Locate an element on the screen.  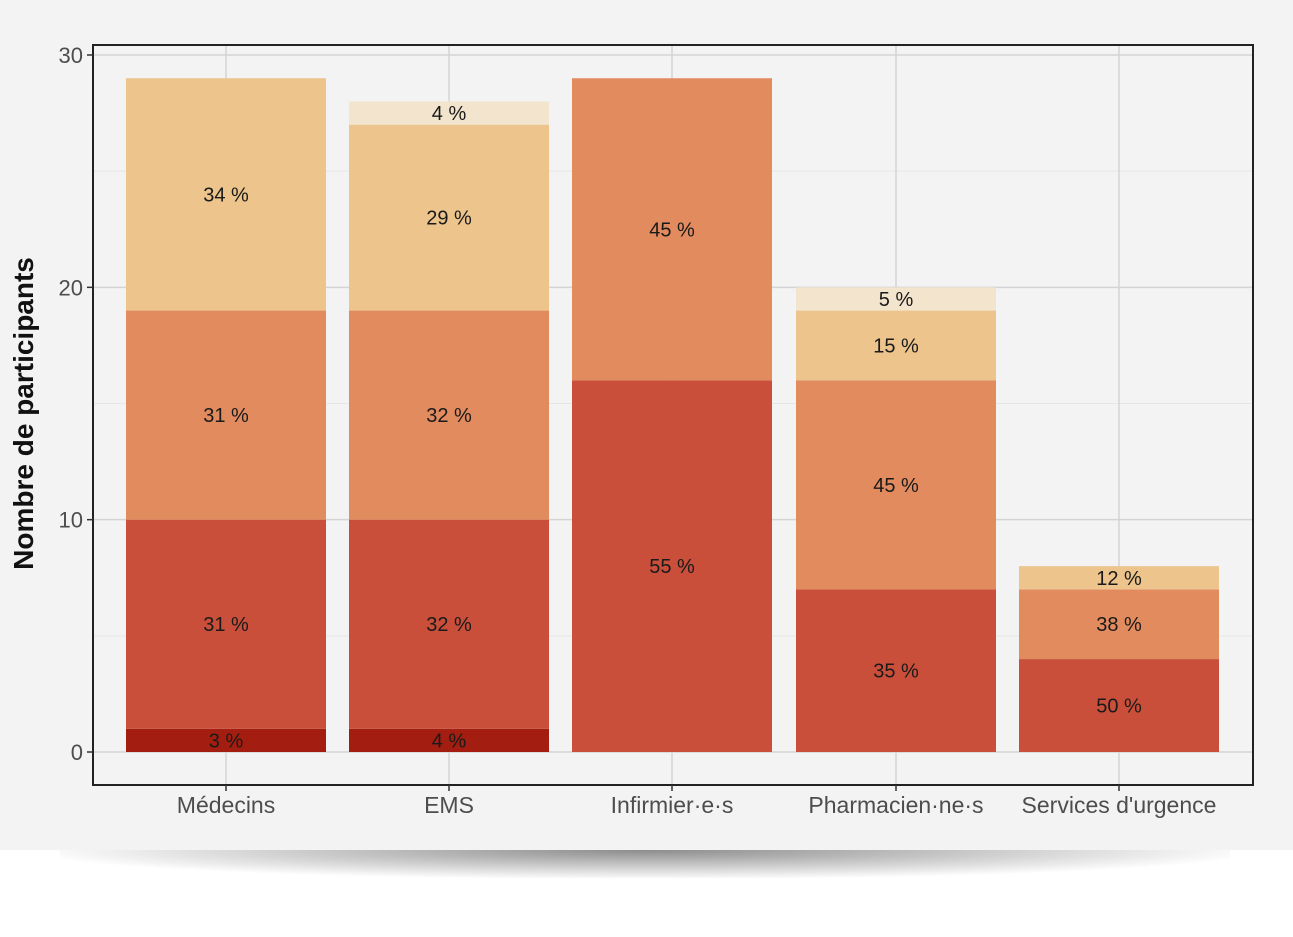
data-label: 38 % is located at coordinates (1119, 625).